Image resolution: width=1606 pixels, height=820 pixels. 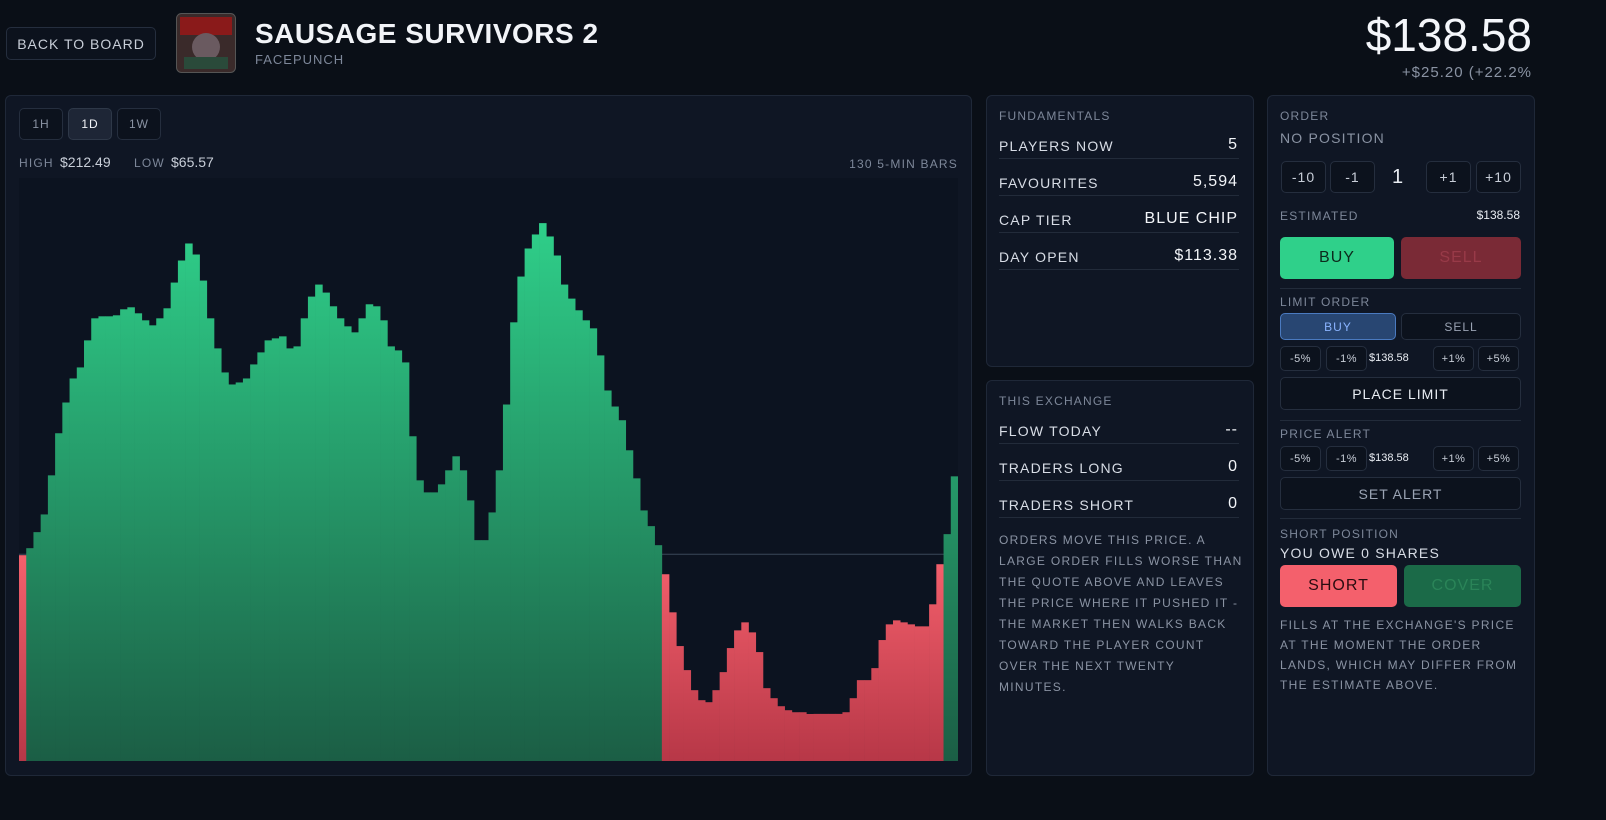 What do you see at coordinates (1191, 218) in the screenshot?
I see `stat-value: BLUE CHIP` at bounding box center [1191, 218].